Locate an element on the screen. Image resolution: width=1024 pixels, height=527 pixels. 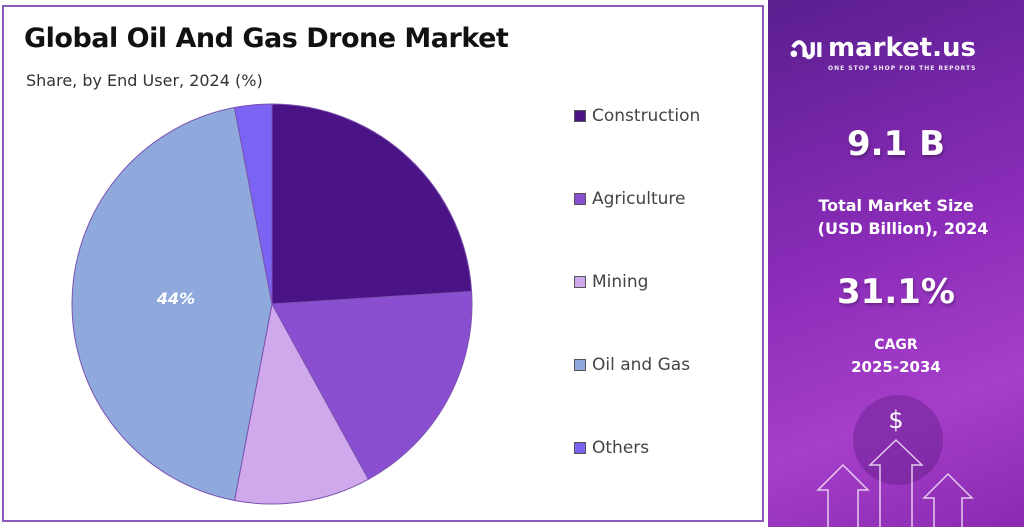
brand-name: market.us is located at coordinates (902, 48).